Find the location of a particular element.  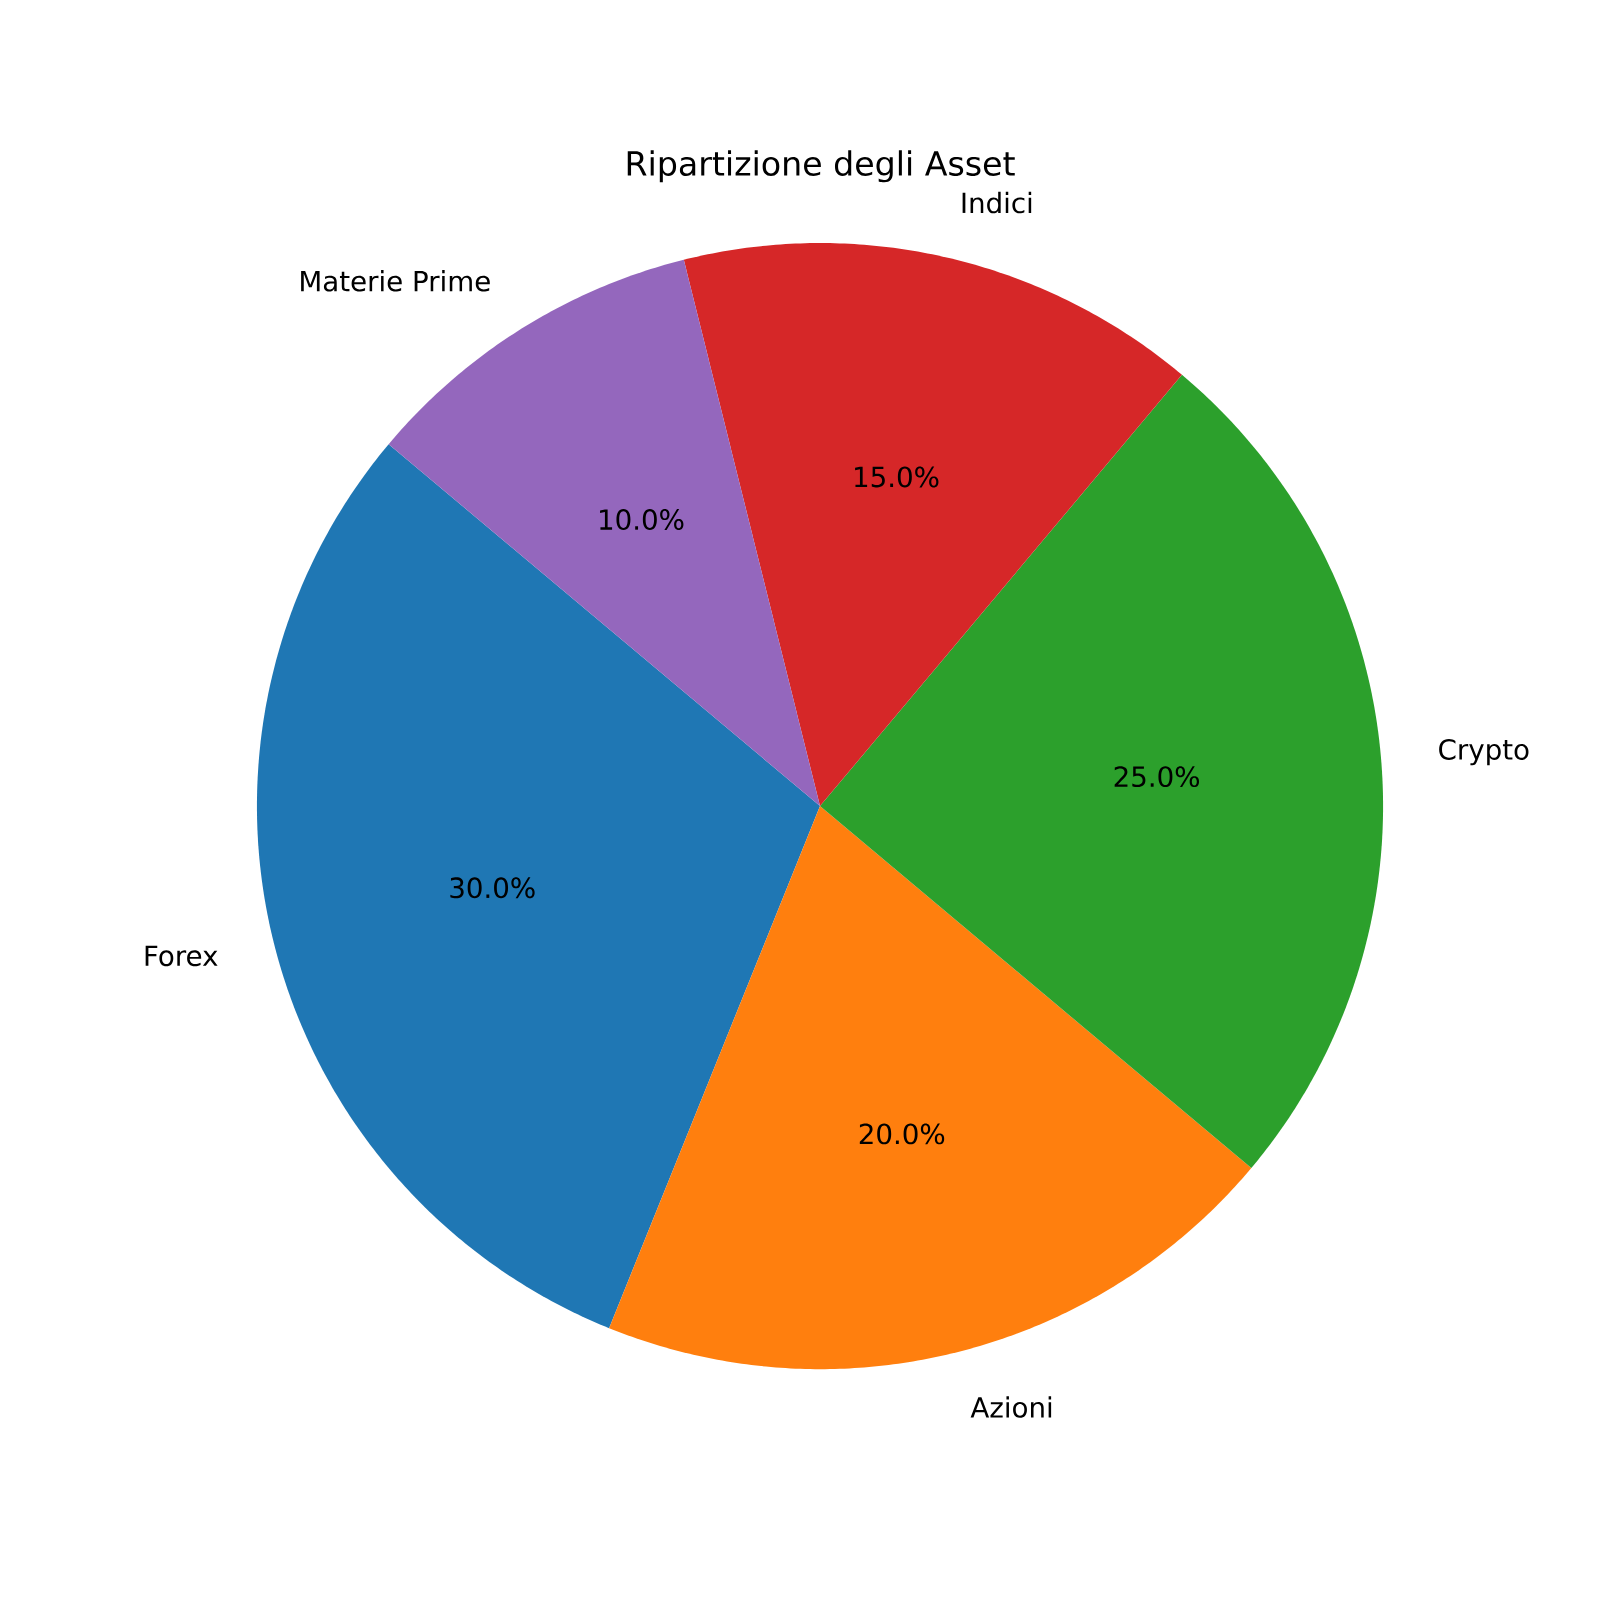

chart-title: Ripartizione degli Asset is located at coordinates (821, 166).